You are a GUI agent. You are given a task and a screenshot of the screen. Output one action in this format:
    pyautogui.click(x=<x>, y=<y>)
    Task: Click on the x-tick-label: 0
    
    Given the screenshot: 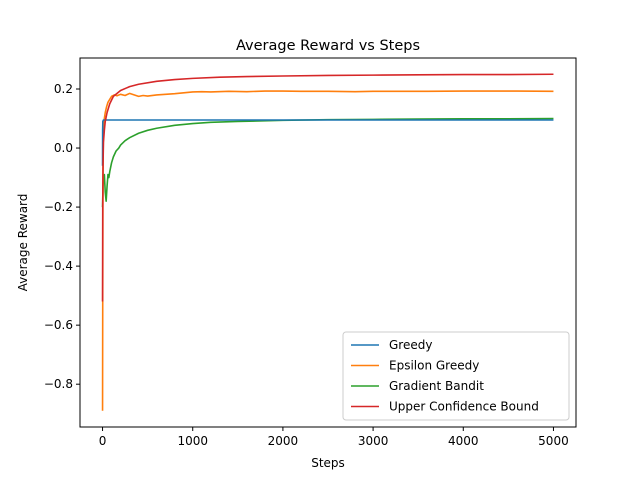 What is the action you would take?
    pyautogui.click(x=103, y=441)
    